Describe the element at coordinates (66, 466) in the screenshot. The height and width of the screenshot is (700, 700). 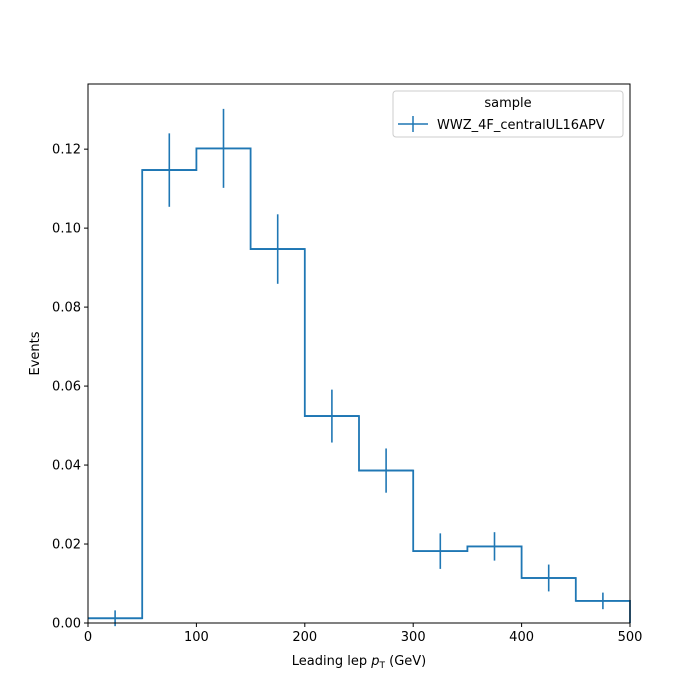
I see `y-tick-label: 0.04` at that location.